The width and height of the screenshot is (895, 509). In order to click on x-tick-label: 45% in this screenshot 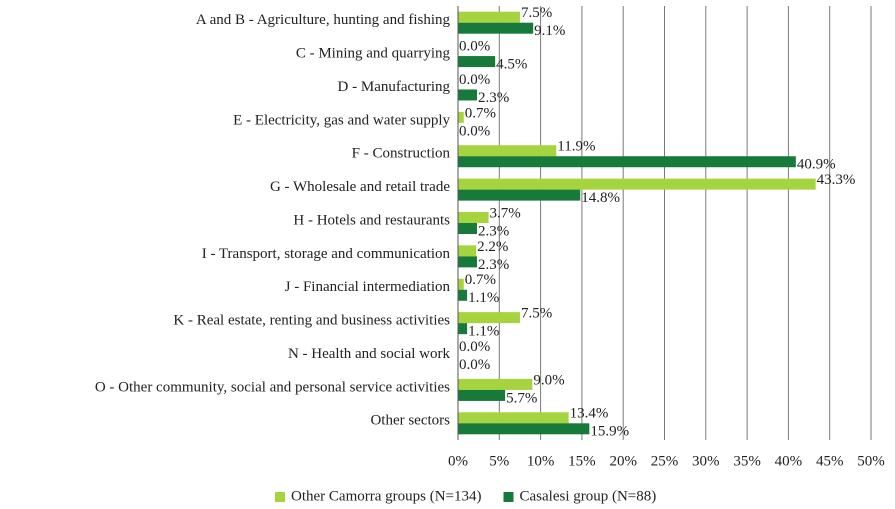, I will do `click(830, 461)`.